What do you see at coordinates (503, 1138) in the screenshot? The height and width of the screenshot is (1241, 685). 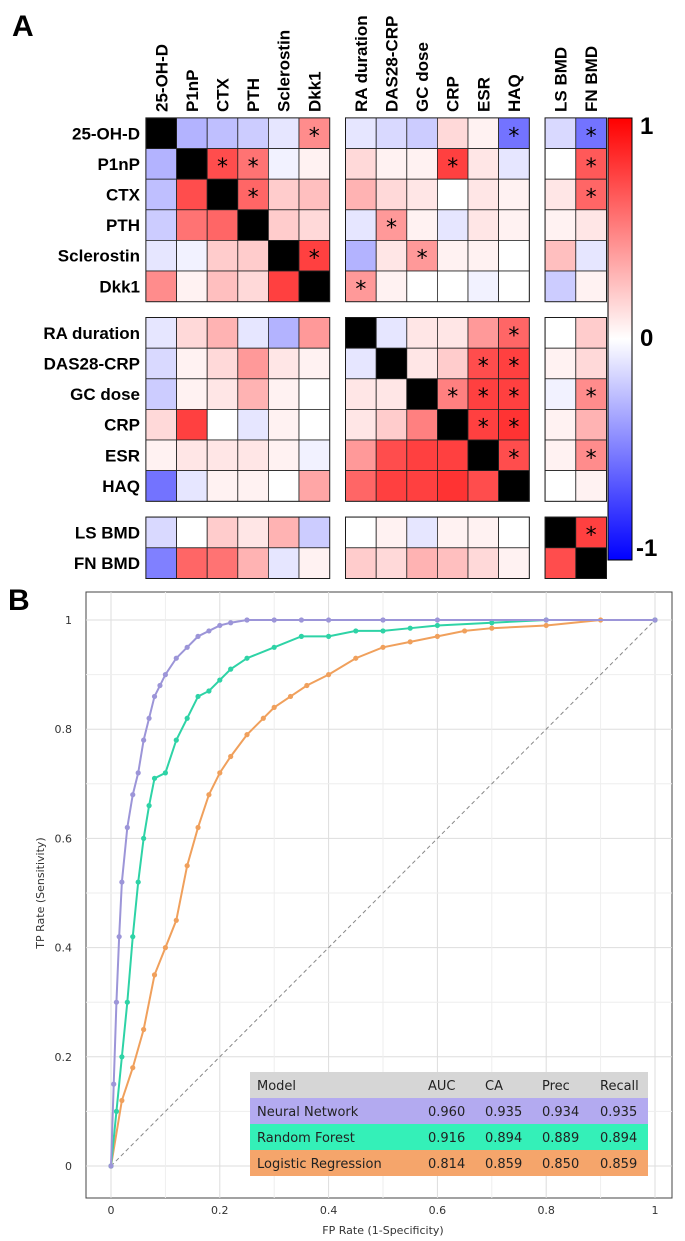 I see `metrics-table-cell: 0.894` at bounding box center [503, 1138].